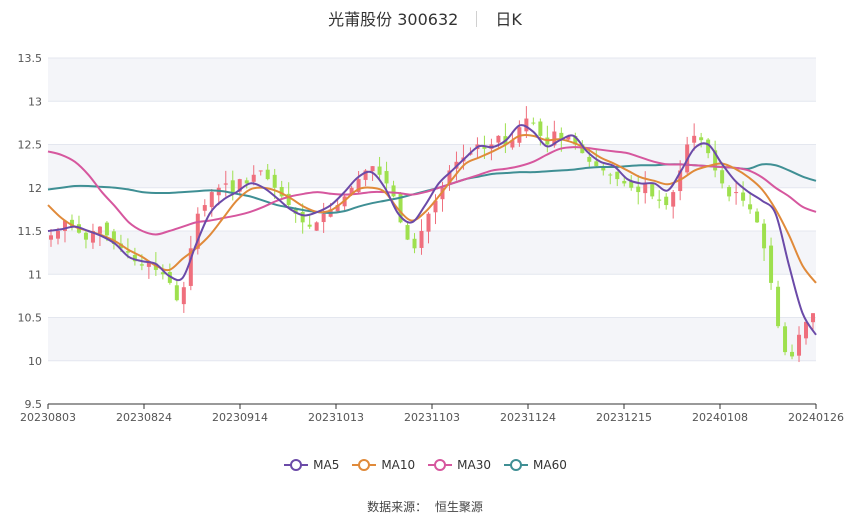 The width and height of the screenshot is (850, 517). I want to click on x-tick-label: 20240108, so click(720, 417).